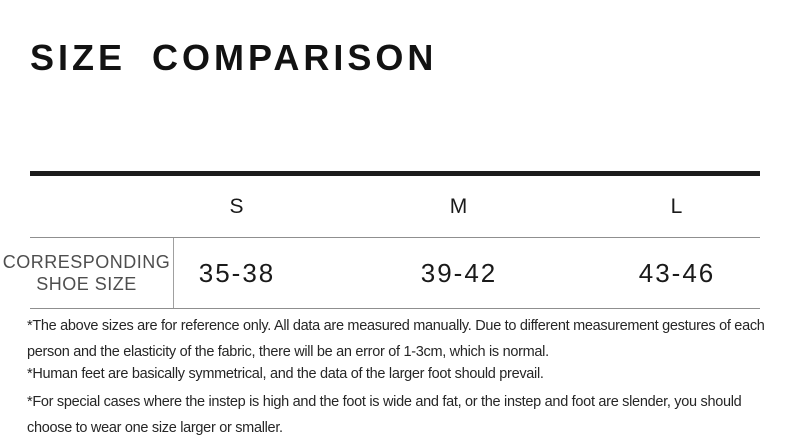  Describe the element at coordinates (395, 308) in the screenshot. I see `table-bottom-rule` at that location.